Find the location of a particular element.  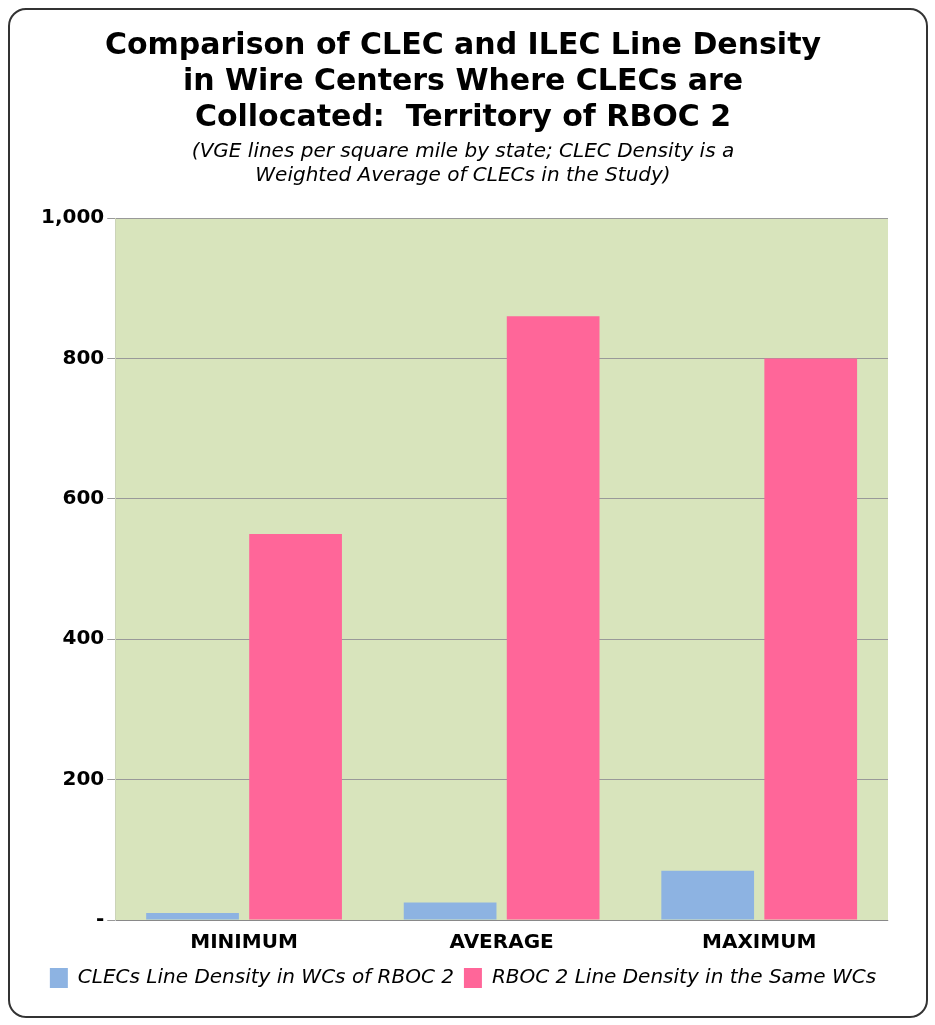

y-tick-label: 800 is located at coordinates (83, 356).